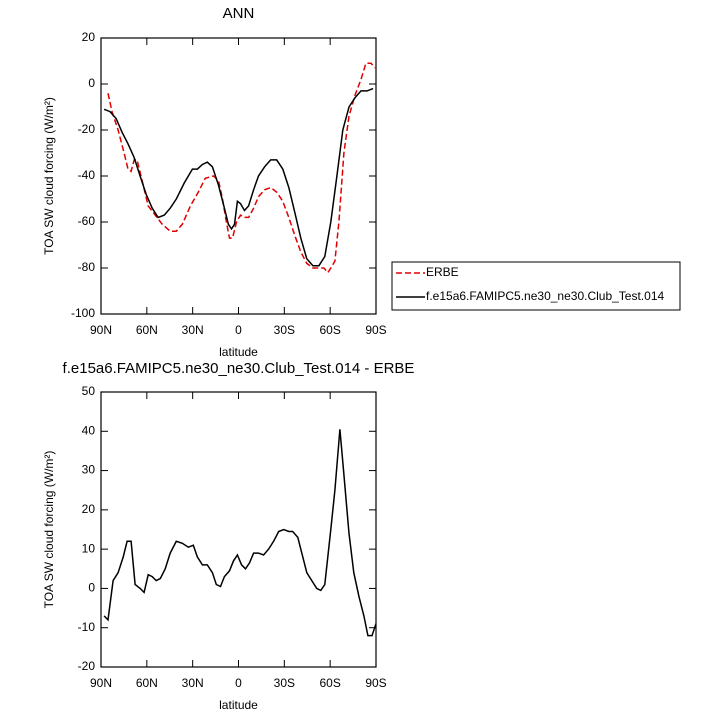 This screenshot has height=720, width=720. What do you see at coordinates (89, 430) in the screenshot?
I see `y-tick-label: 40` at bounding box center [89, 430].